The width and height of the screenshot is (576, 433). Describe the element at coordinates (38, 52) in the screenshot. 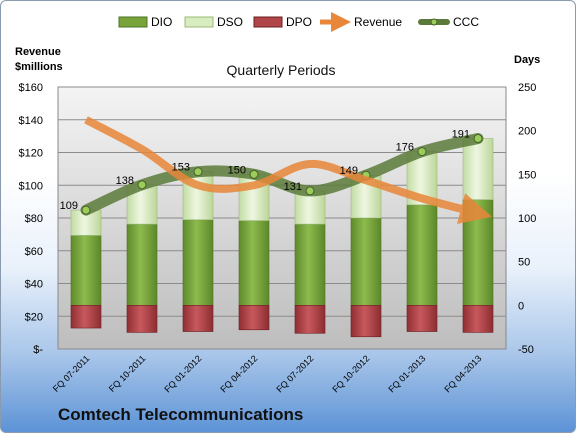

I see `left-axis-title-line1: Revenue` at that location.